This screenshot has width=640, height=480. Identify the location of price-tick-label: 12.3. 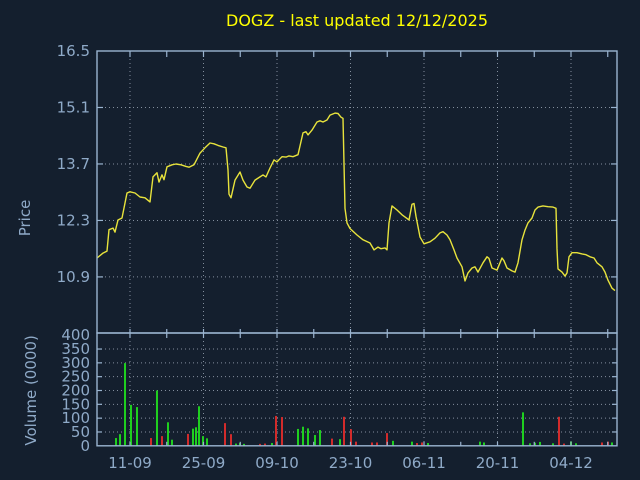
(73, 220).